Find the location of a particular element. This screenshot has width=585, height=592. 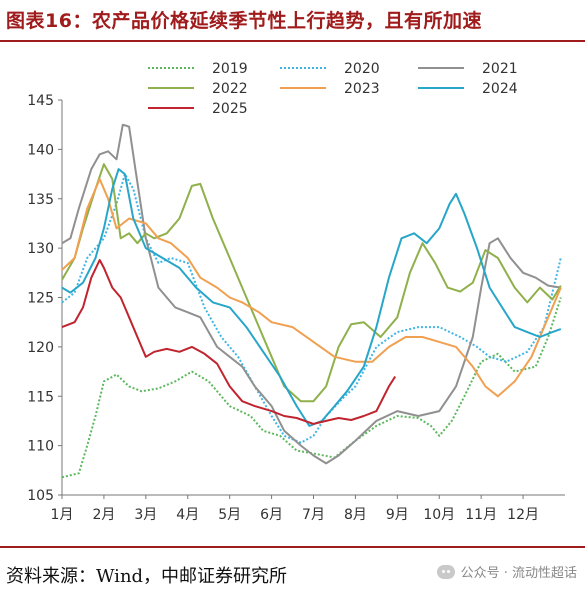

x-tick-label: 10月 is located at coordinates (439, 515).